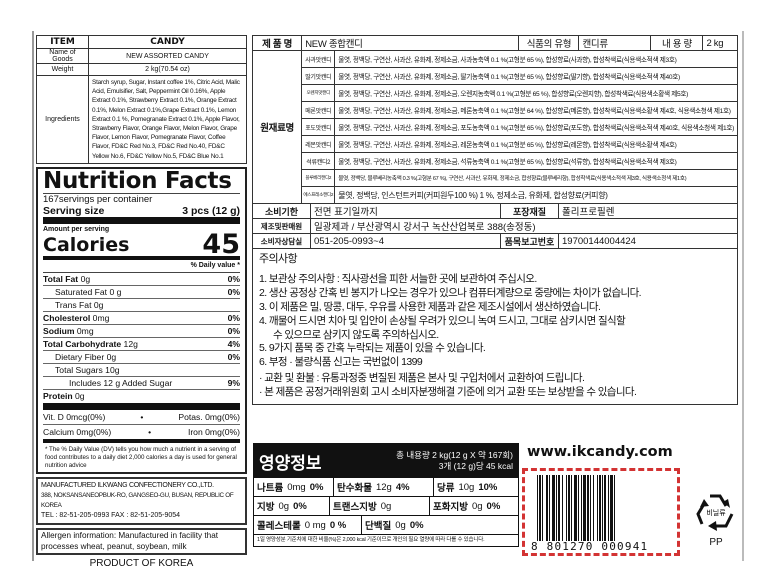 The width and height of the screenshot is (780, 570). What do you see at coordinates (446, 488) in the screenshot?
I see `korean-nutrient-name: 당류` at bounding box center [446, 488].